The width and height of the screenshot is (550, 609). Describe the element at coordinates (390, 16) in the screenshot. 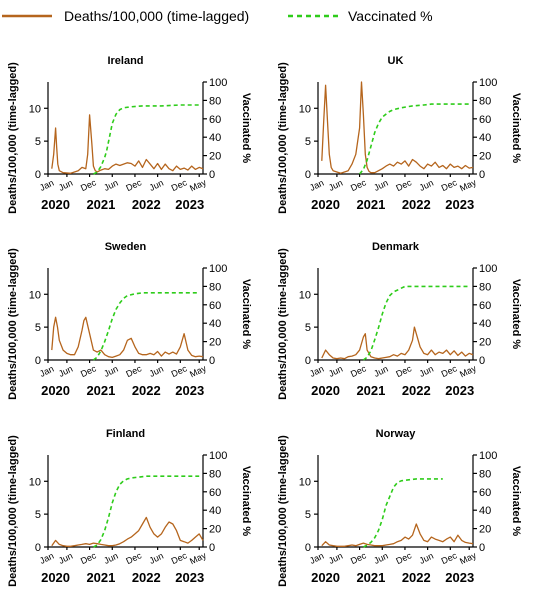

I see `legend-vacc-label: Vaccinated %` at that location.